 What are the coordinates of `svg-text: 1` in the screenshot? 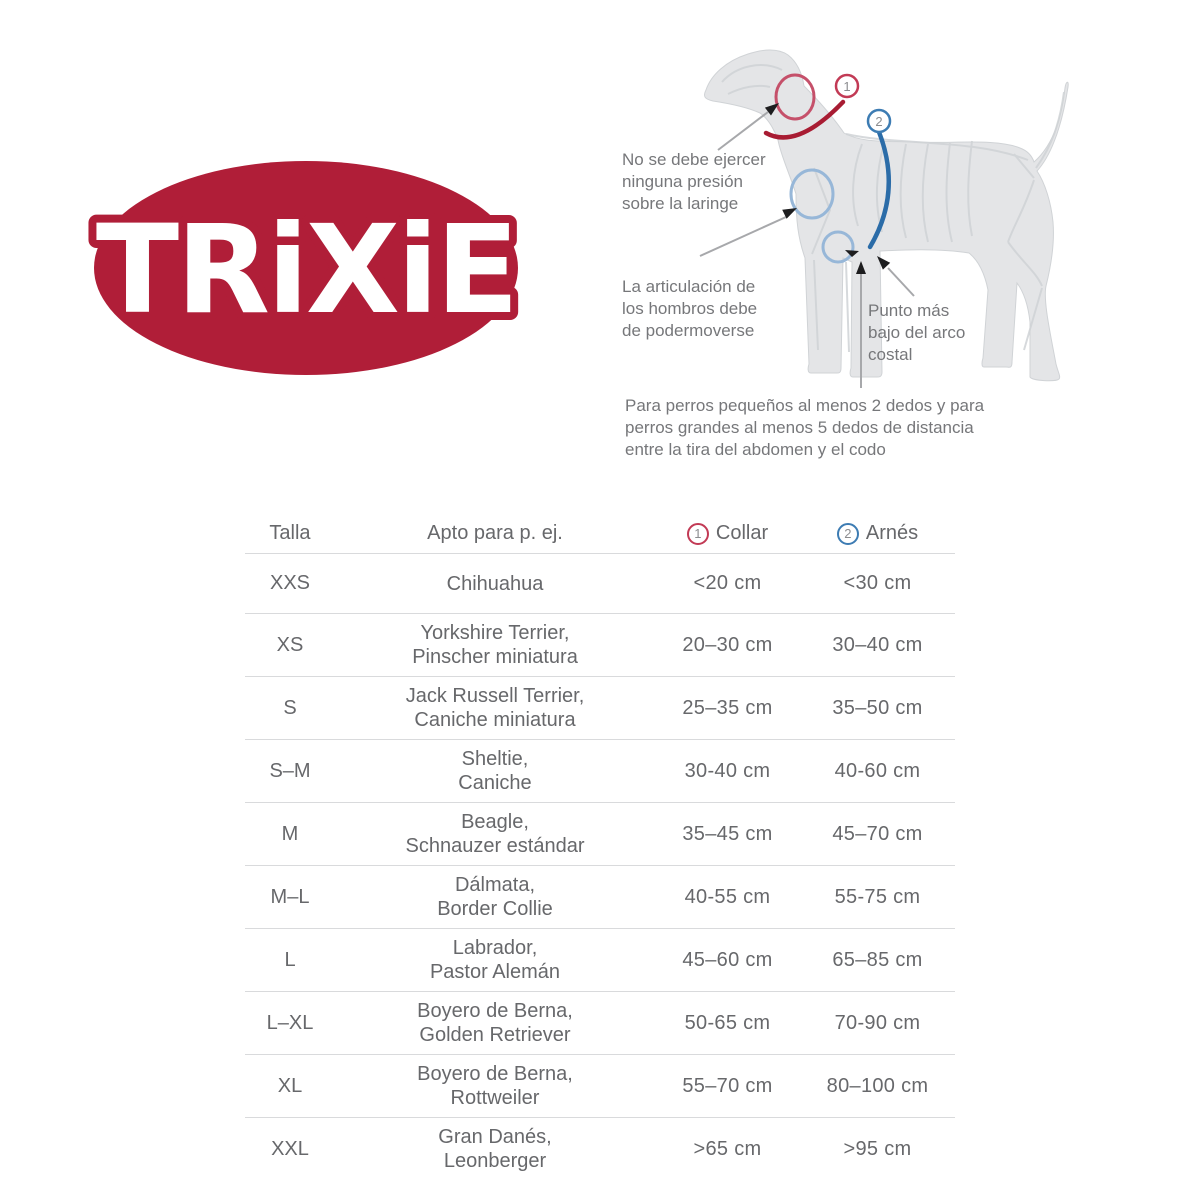 It's located at (846, 86).